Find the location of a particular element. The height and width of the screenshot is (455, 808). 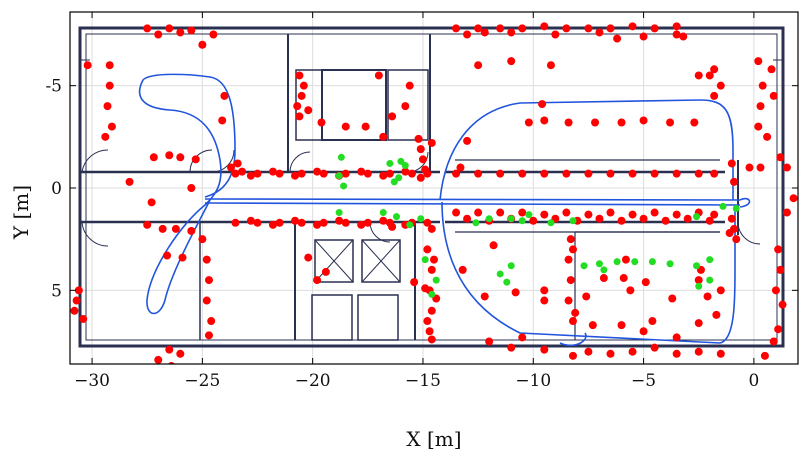

y-axis-label: Y [m] is located at coordinates (21, 212).